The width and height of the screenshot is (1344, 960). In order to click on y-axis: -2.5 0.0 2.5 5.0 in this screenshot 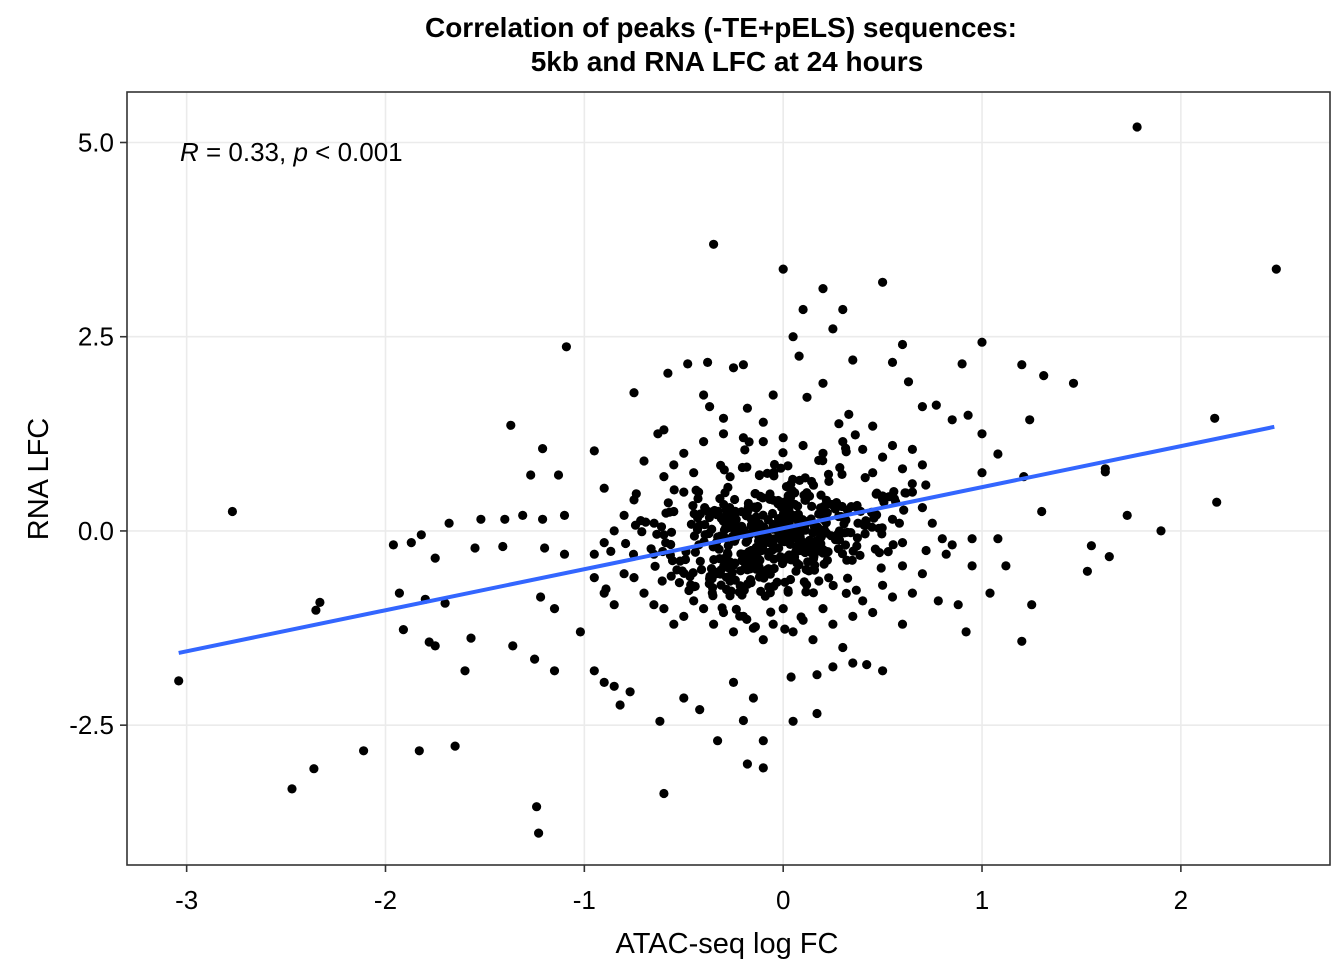, I will do `click(98, 433)`.